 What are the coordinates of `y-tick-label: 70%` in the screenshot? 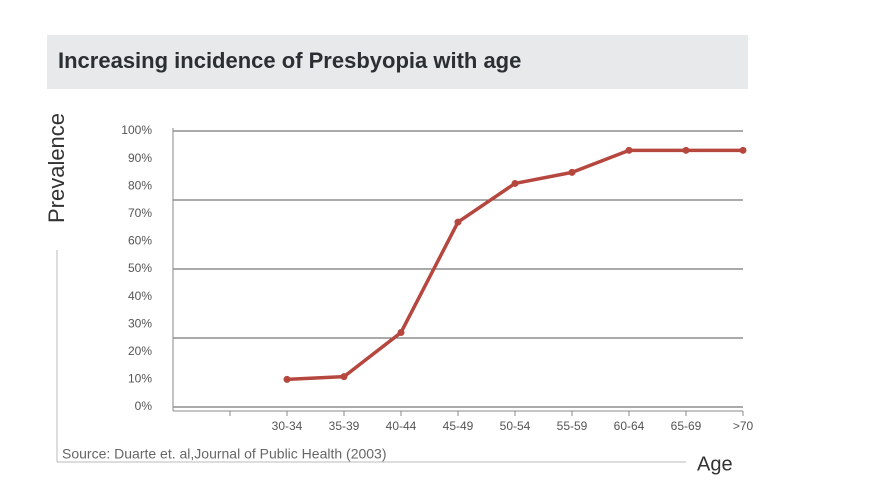 It's located at (140, 213).